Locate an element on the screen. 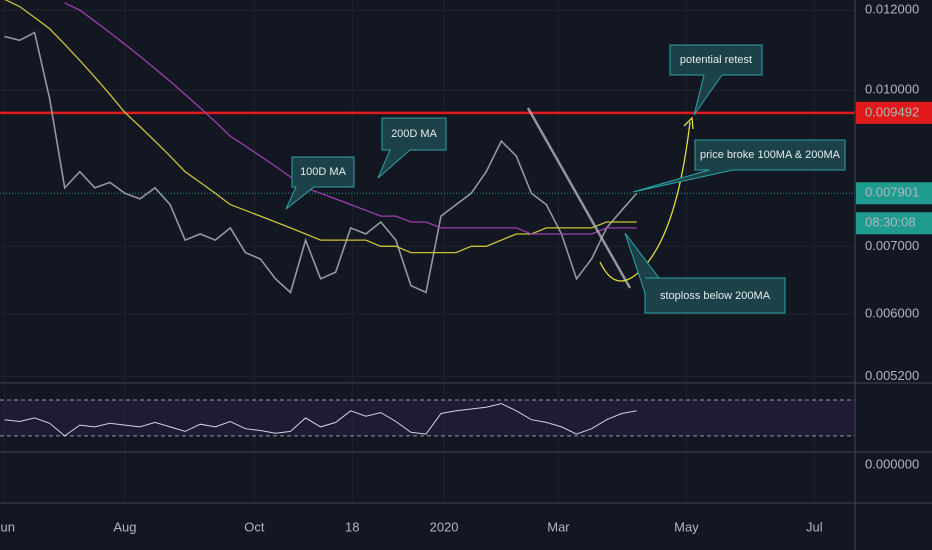 This screenshot has width=932, height=550. x-tick-label: 18 is located at coordinates (352, 526).